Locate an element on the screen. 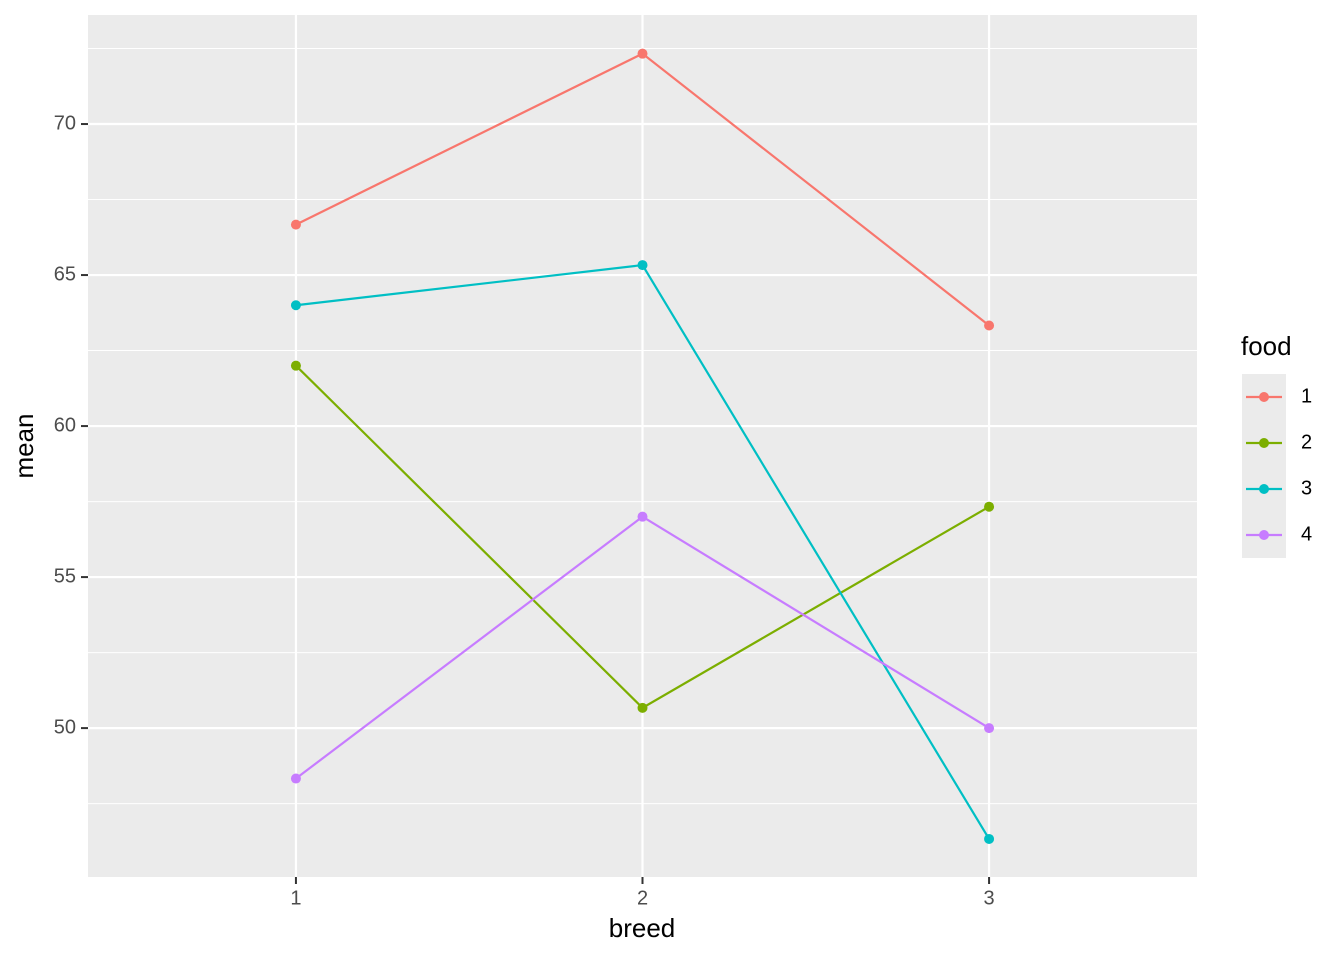 This screenshot has height=965, width=1344. y-tick-label: 60 is located at coordinates (65, 425).